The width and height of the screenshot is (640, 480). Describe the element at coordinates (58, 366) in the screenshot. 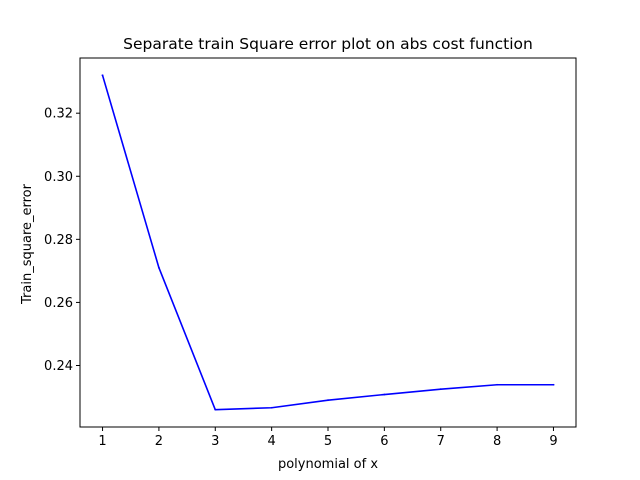

I see `y-tick-label: 0.24` at that location.